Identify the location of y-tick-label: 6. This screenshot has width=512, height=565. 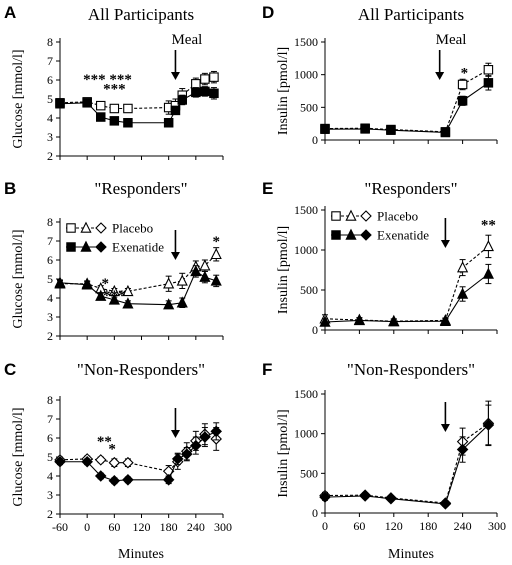
(50, 260).